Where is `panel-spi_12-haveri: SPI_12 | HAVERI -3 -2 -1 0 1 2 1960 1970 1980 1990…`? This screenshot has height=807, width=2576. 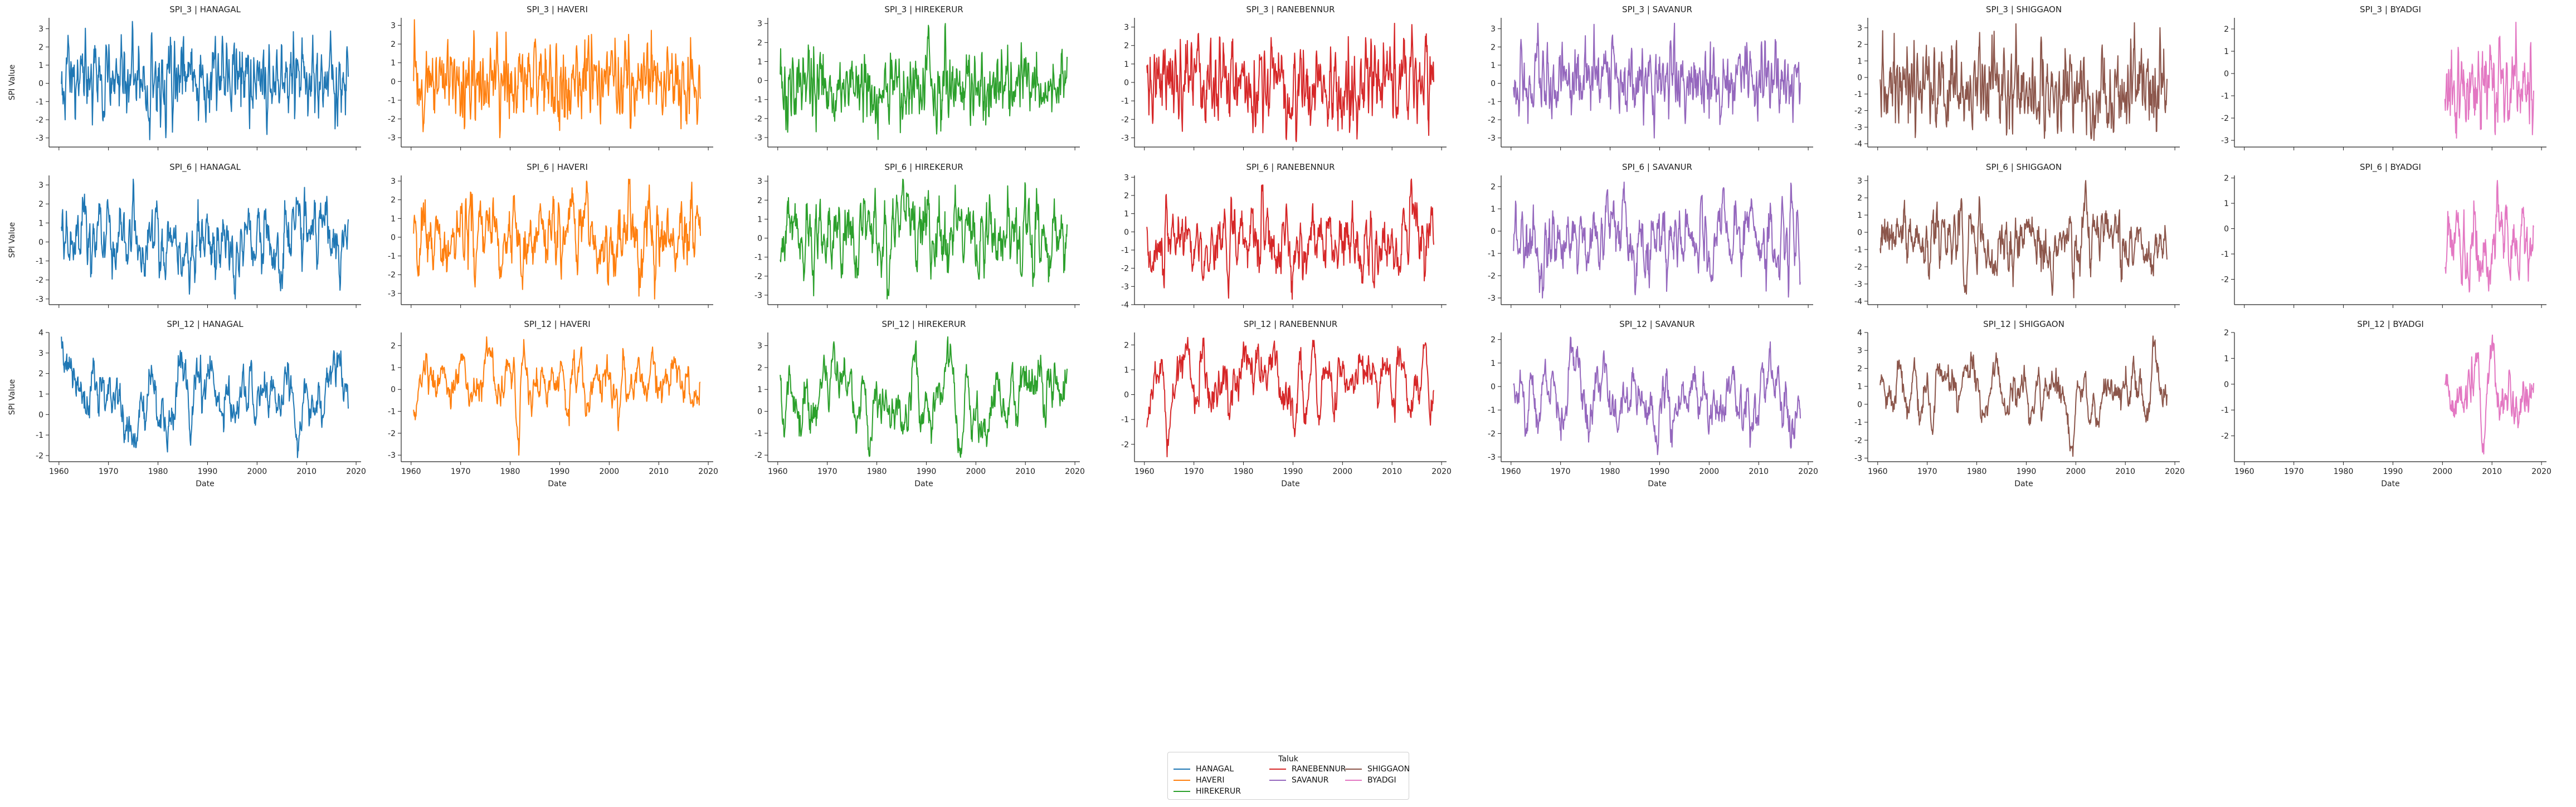 panel-spi_12-haveri: SPI_12 | HAVERI -3 -2 -1 0 1 2 1960 1970 1980 1990… is located at coordinates (553, 403).